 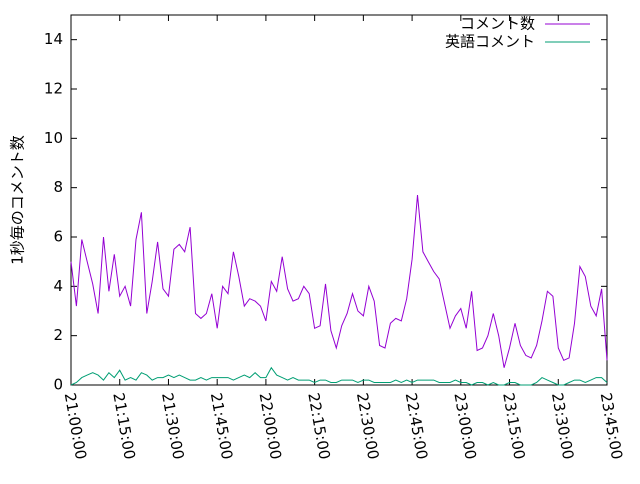 What do you see at coordinates (75, 425) in the screenshot?
I see `x-tick-label: 21:00:00` at bounding box center [75, 425].